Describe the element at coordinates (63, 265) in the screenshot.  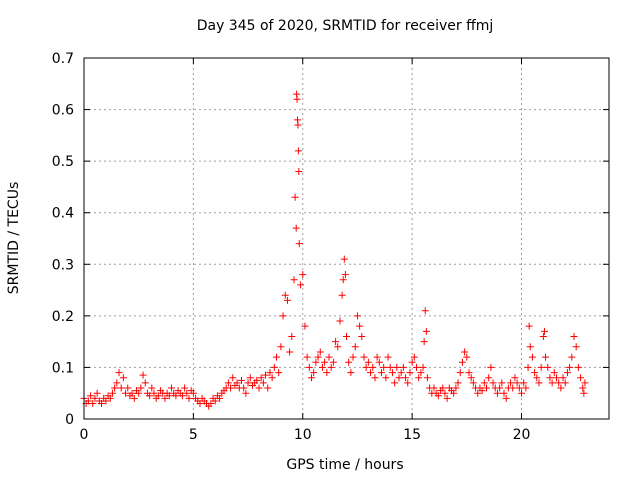
I see `y-tick-label: 0.3` at that location.